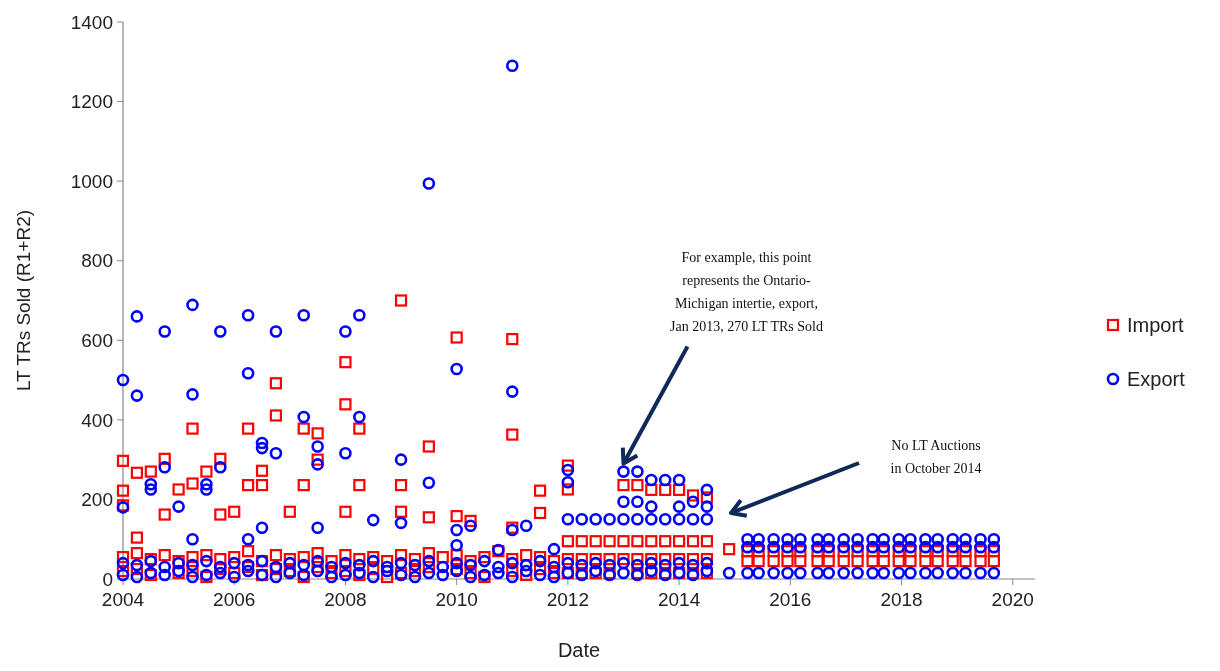 This screenshot has width=1220, height=671. What do you see at coordinates (679, 599) in the screenshot?
I see `x-tick-label: 2014` at bounding box center [679, 599].